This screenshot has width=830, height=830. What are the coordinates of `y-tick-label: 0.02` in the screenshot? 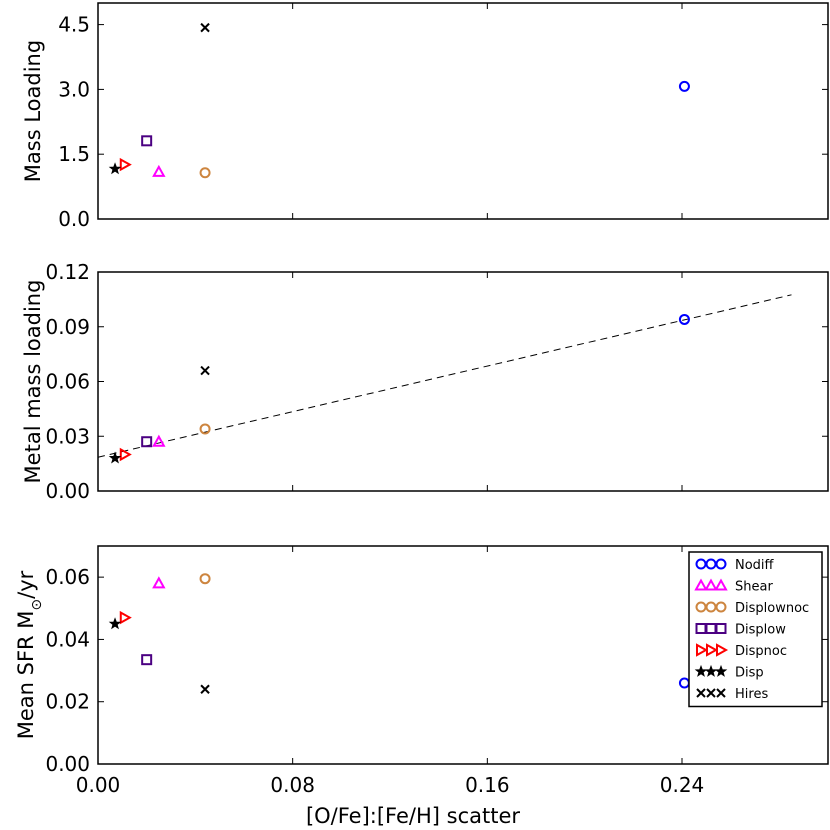 It's located at (67, 702).